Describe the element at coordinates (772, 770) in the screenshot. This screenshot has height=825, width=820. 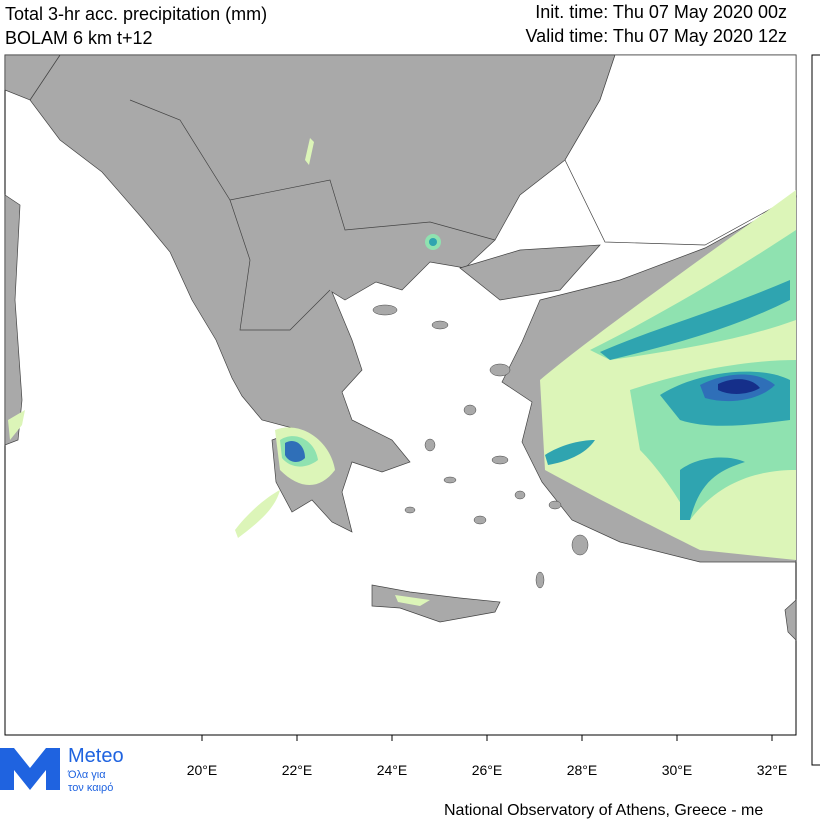
I see `lon-label: 32°E` at that location.